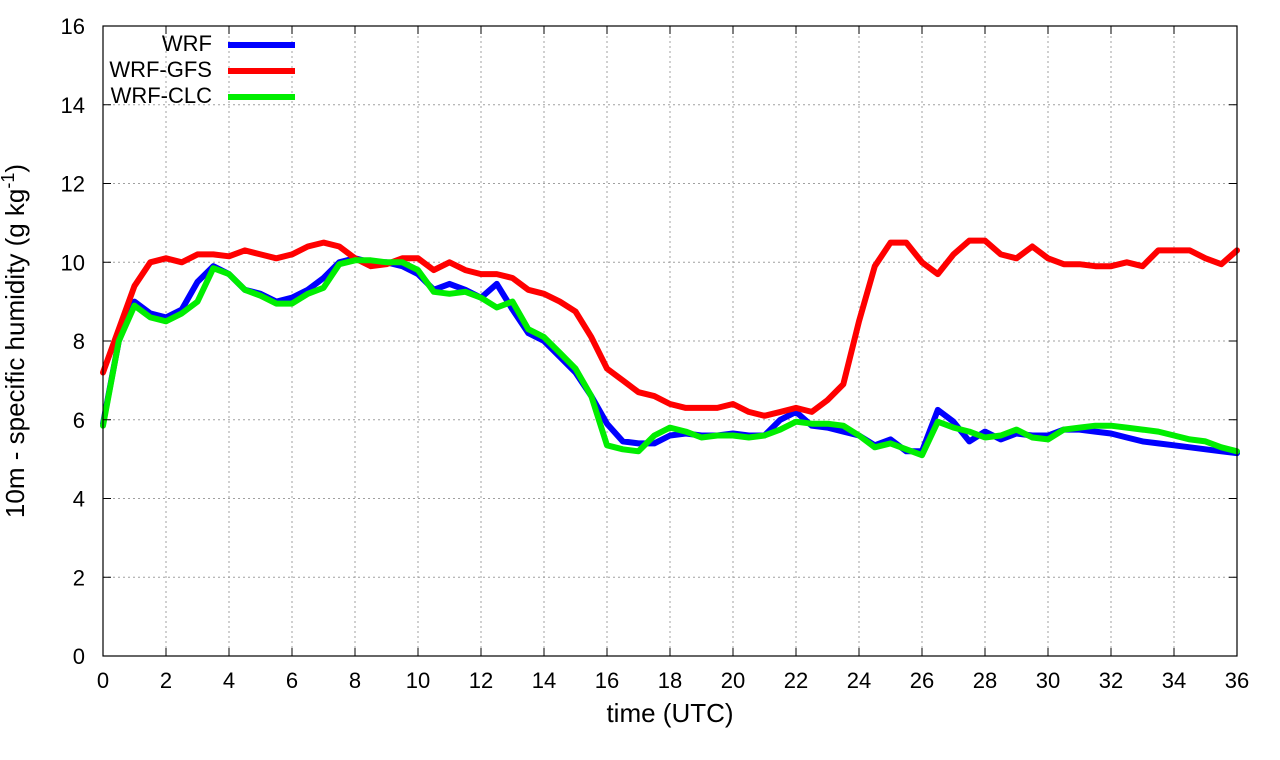 The width and height of the screenshot is (1280, 760). Describe the element at coordinates (73, 262) in the screenshot. I see `y-tick-label: 10` at that location.